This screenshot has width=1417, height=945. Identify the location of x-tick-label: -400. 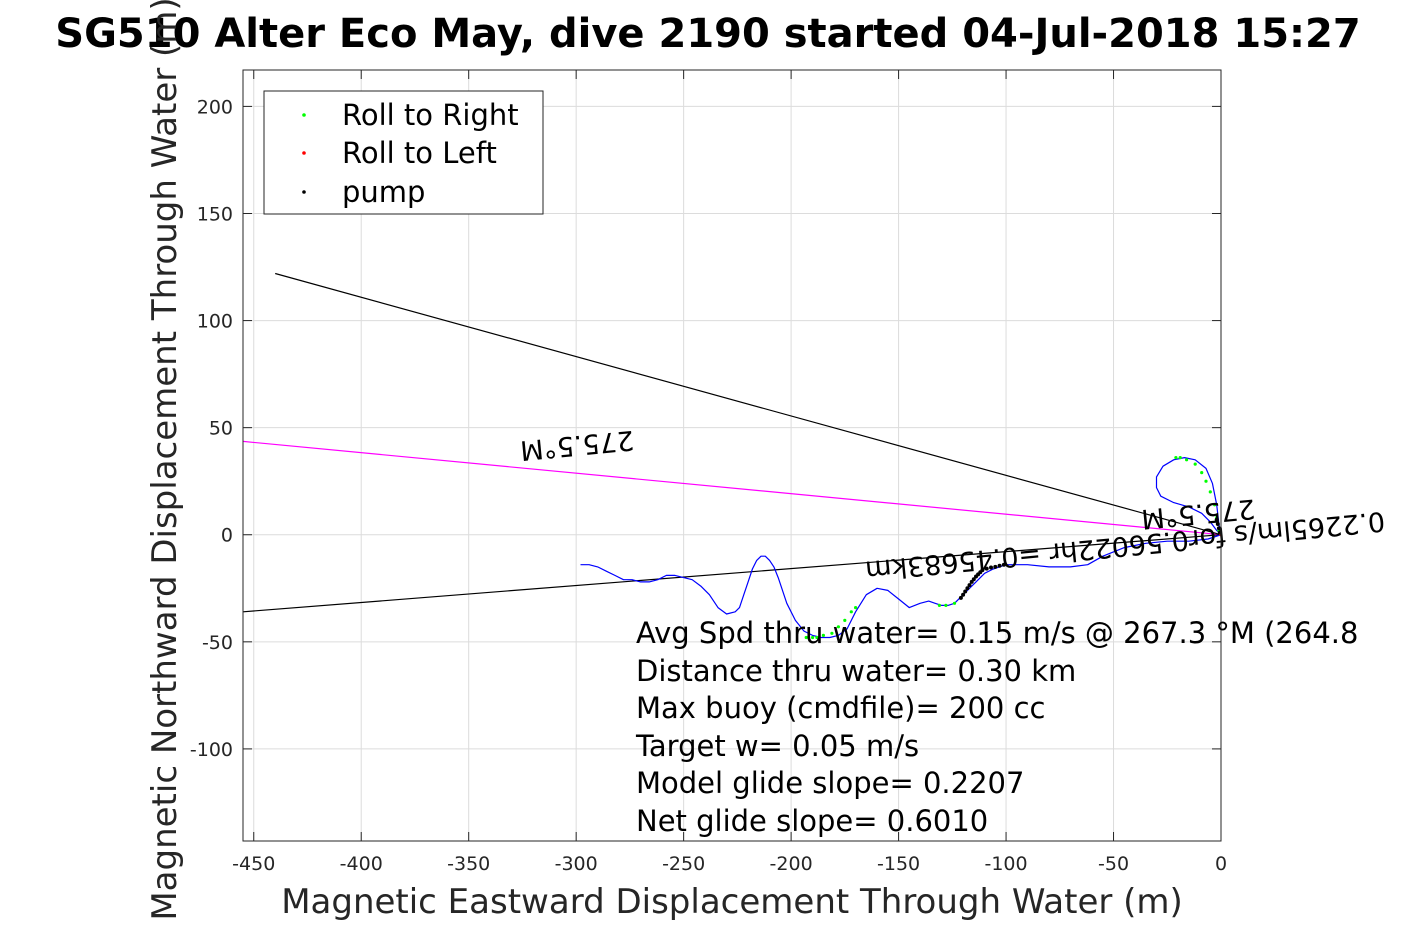
(361, 864).